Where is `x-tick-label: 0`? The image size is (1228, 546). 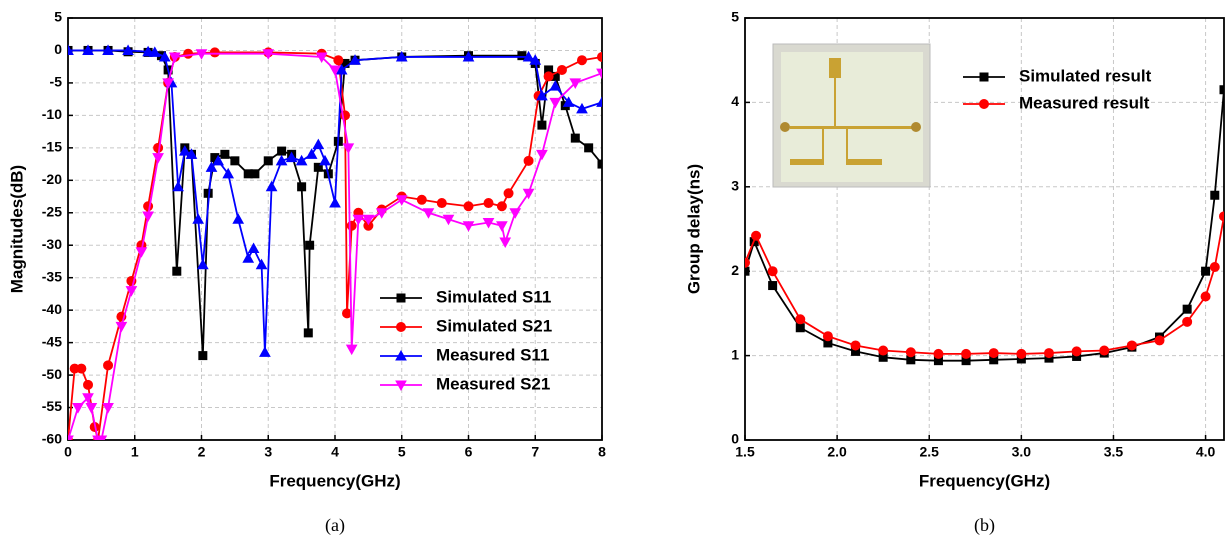 x-tick-label: 0 is located at coordinates (68, 452).